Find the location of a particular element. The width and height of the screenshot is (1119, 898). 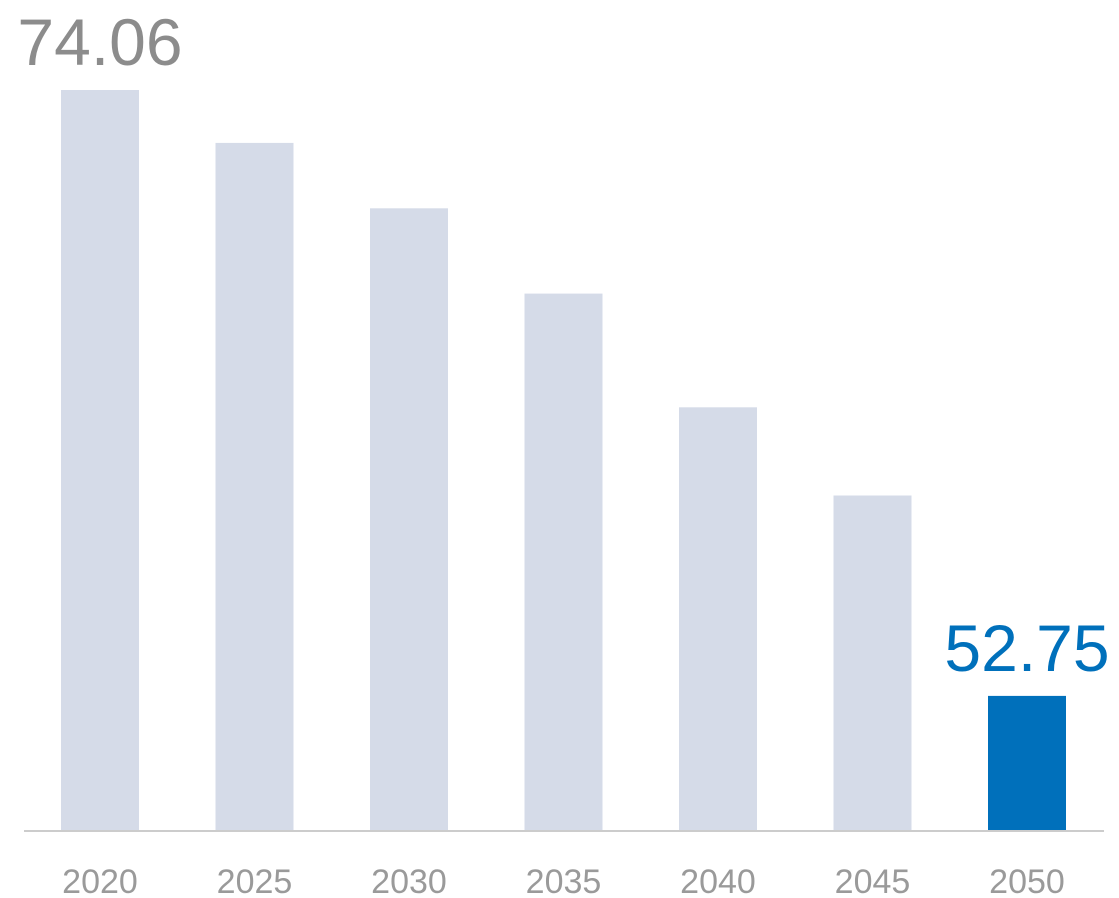

bar-2050 is located at coordinates (1027, 763).